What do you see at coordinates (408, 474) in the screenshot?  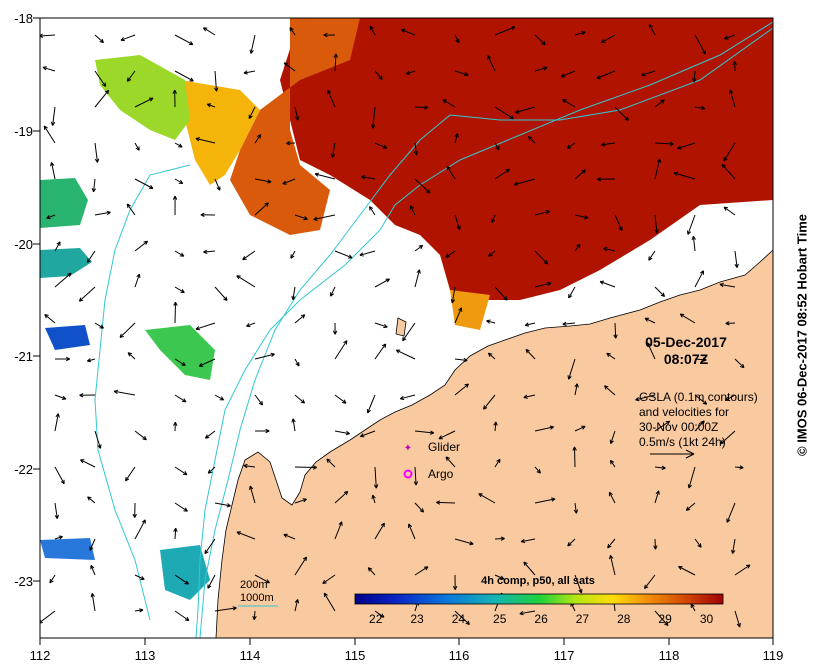 I see `argo-marker` at bounding box center [408, 474].